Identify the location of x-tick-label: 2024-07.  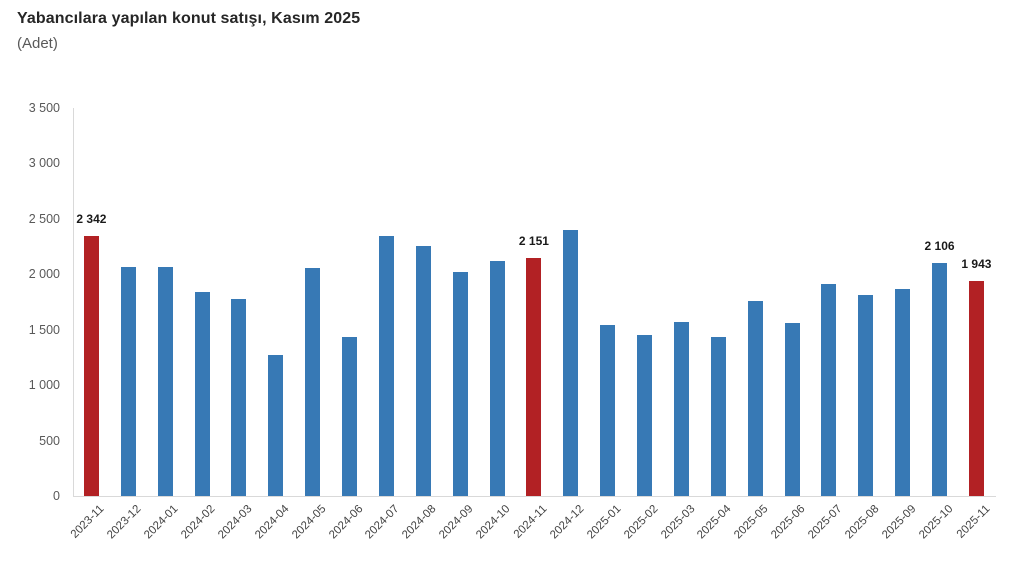
(382, 522).